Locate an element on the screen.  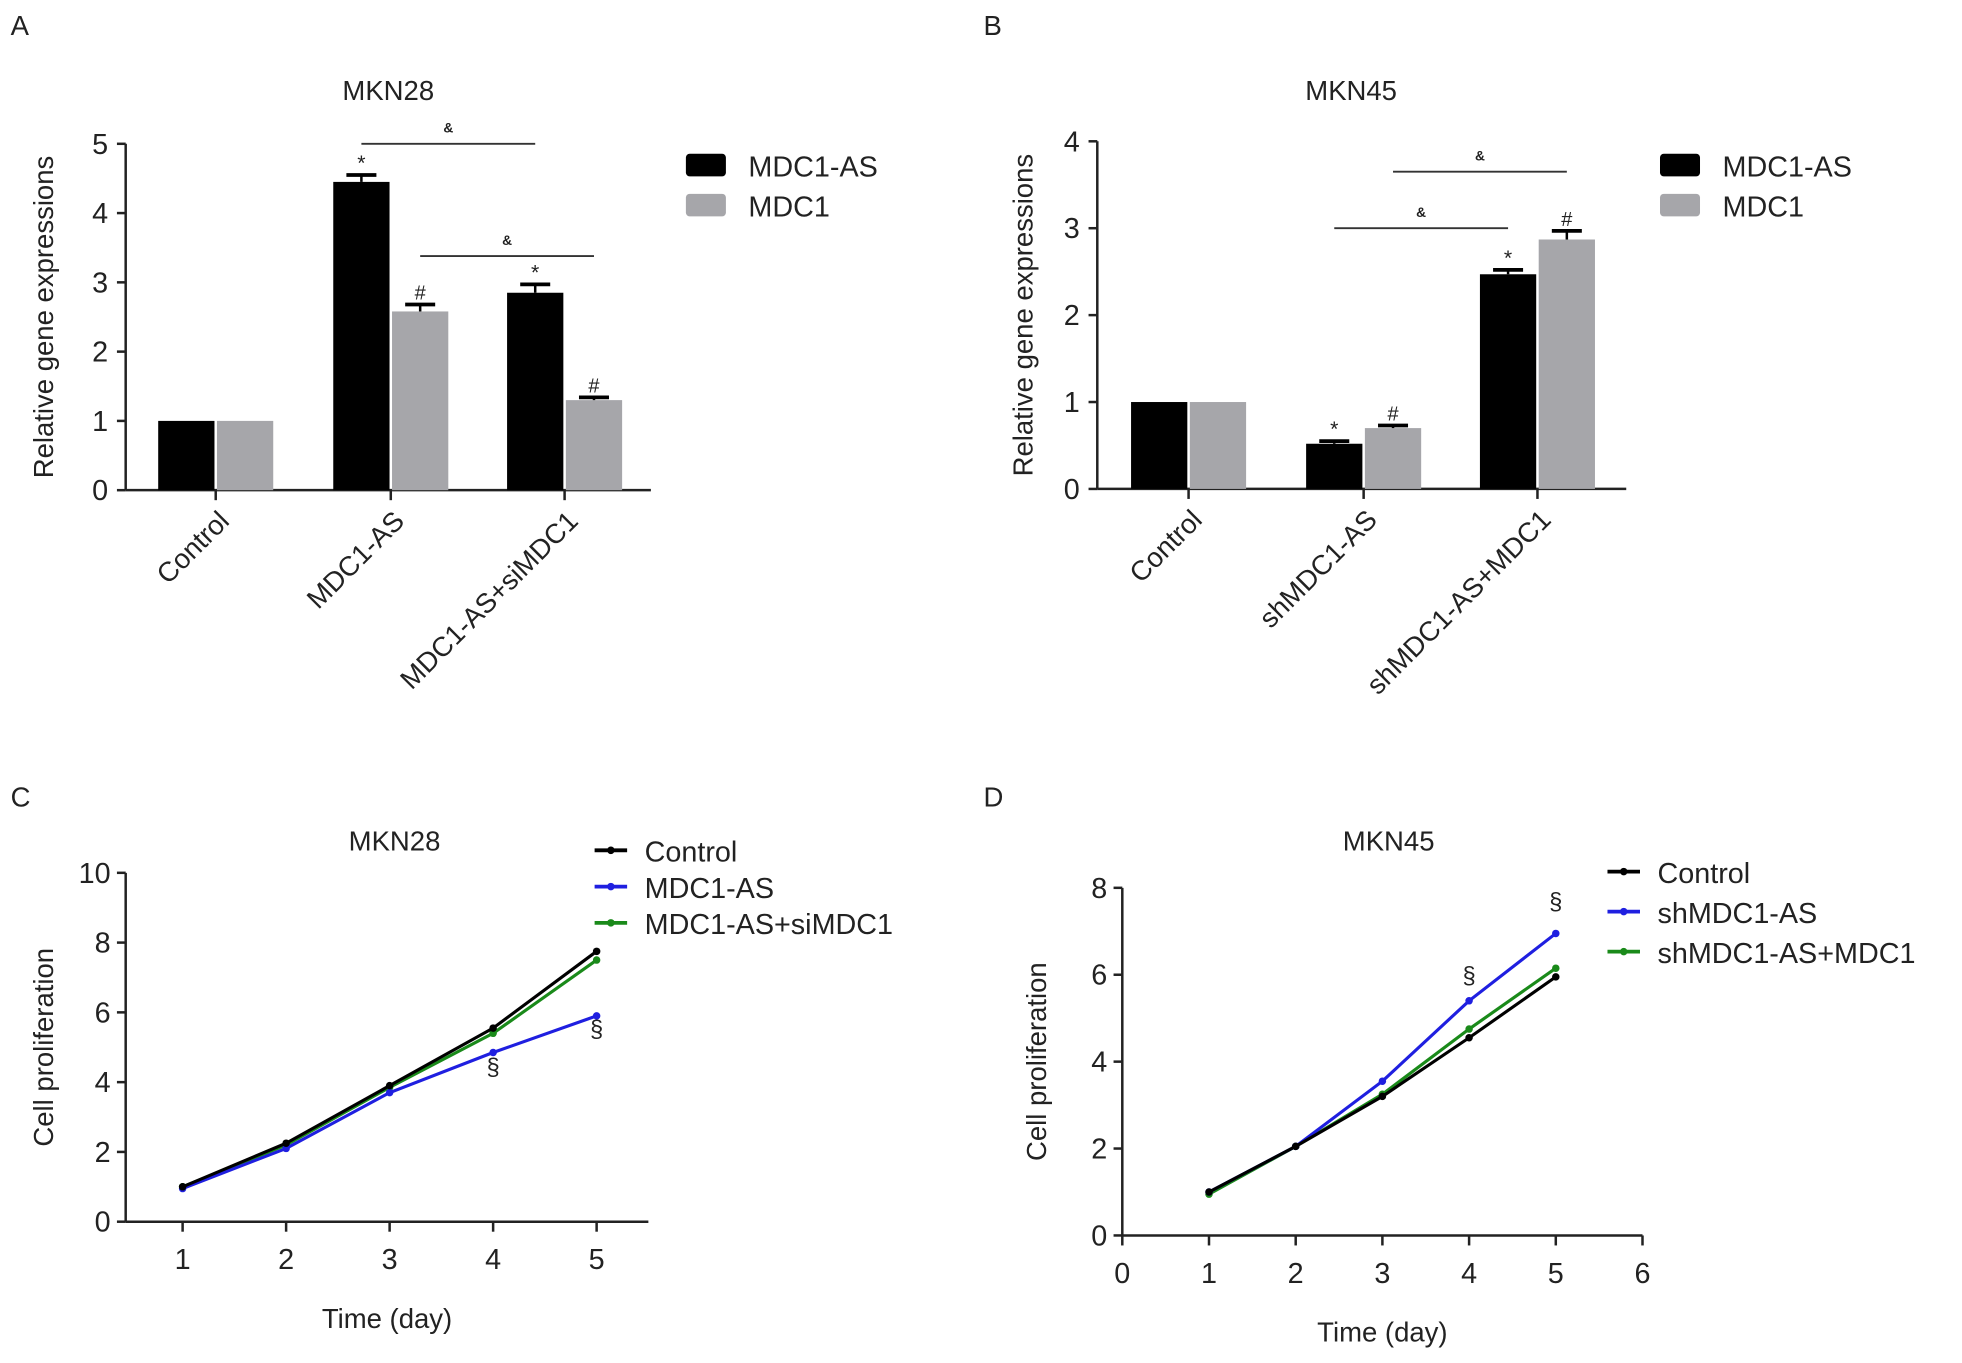
panel-label-a: A is located at coordinates (20, 25).